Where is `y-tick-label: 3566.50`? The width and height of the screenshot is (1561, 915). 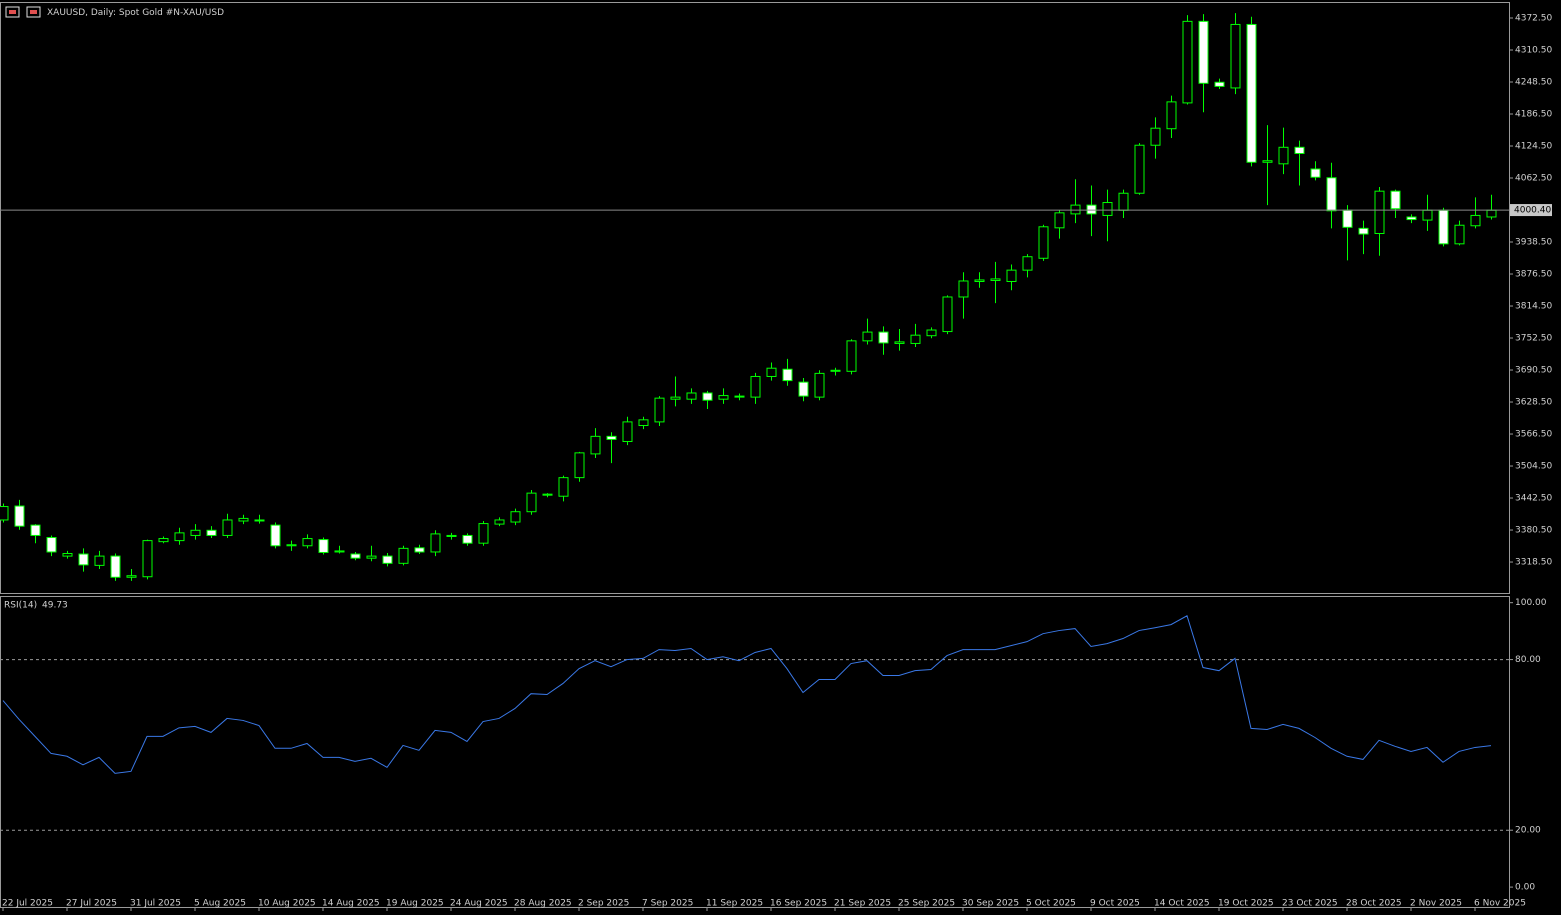 y-tick-label: 3566.50 is located at coordinates (1533, 435).